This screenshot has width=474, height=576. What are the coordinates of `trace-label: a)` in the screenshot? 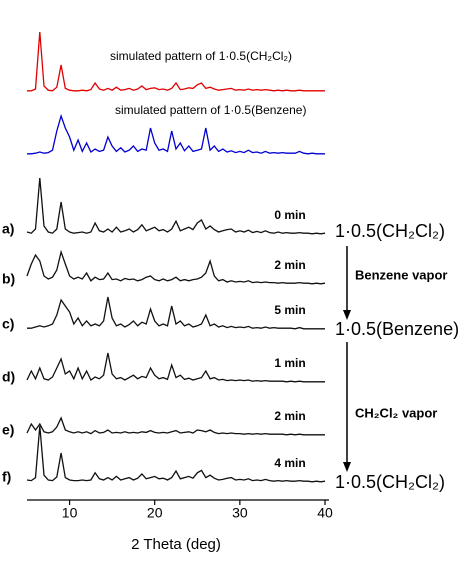 It's located at (8, 229).